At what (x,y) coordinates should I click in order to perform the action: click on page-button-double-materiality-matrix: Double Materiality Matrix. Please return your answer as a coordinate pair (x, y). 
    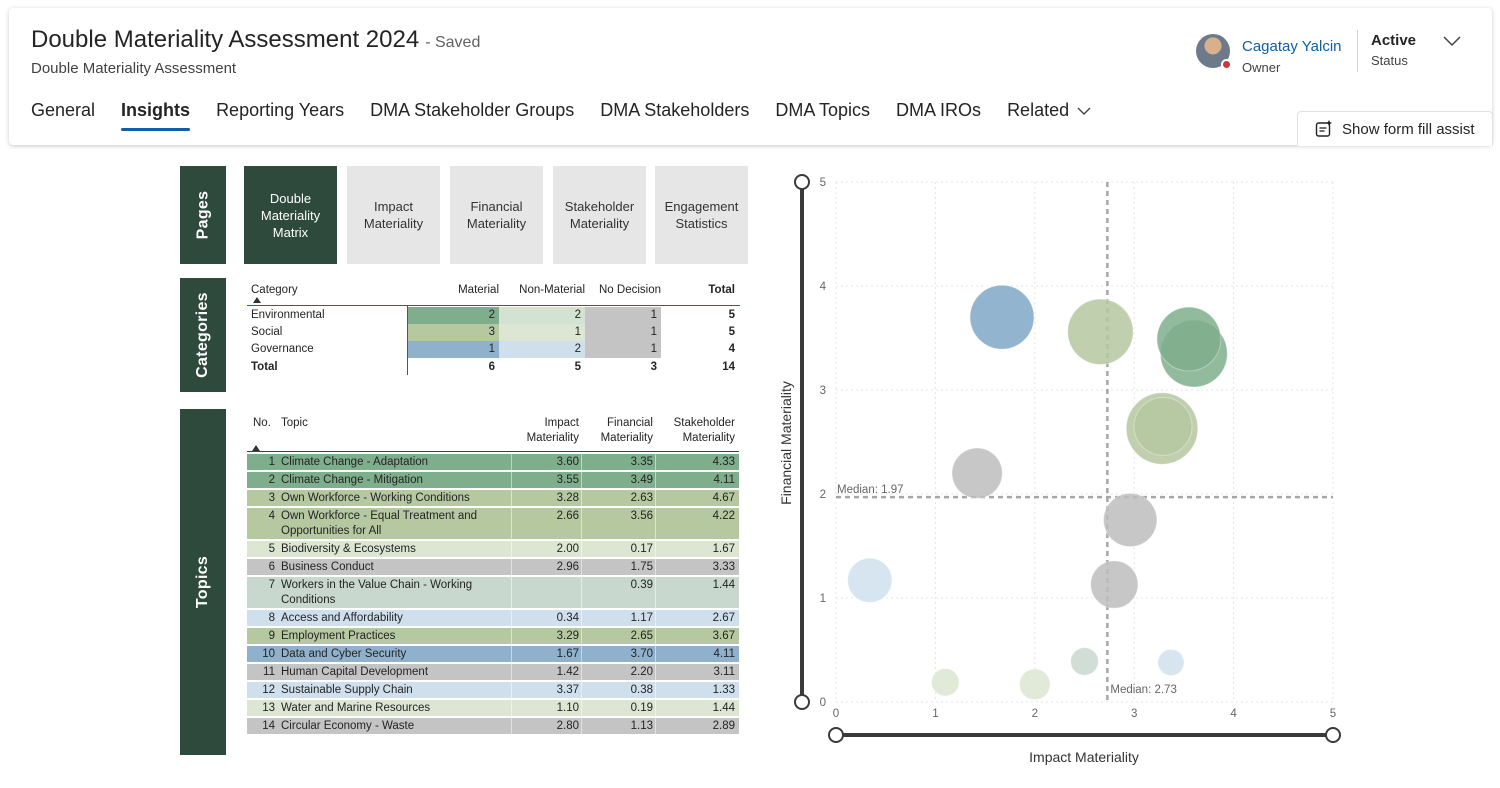
    Looking at the image, I should click on (290, 215).